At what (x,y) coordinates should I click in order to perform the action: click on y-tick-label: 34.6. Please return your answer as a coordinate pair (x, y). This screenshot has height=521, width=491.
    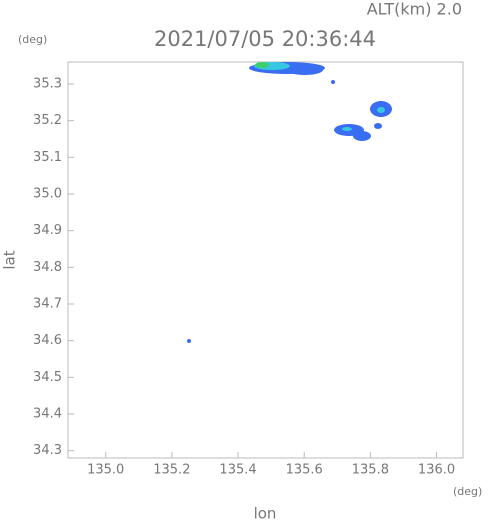
    Looking at the image, I should click on (47, 340).